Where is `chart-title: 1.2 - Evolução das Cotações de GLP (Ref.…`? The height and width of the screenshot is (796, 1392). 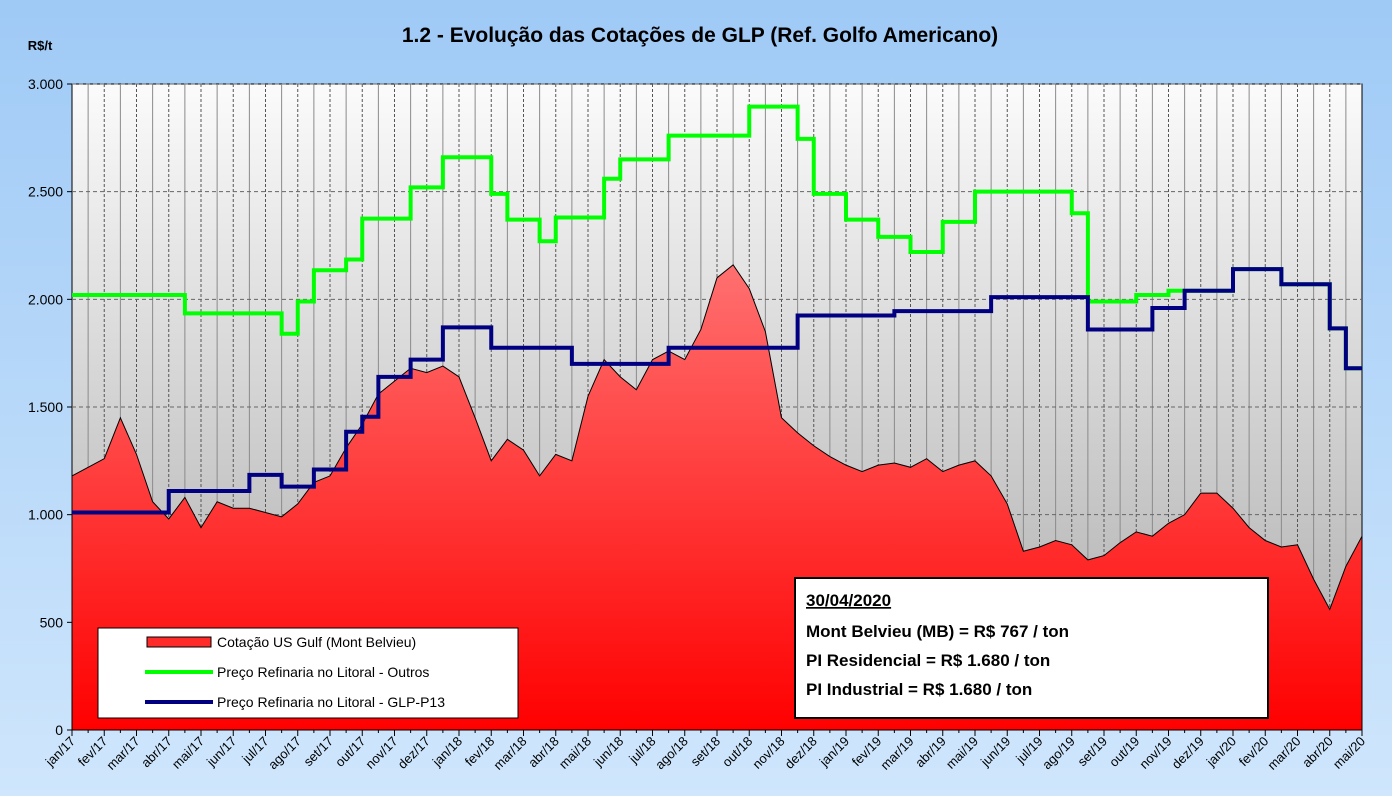
chart-title: 1.2 - Evolução das Cotações de GLP (Ref.… is located at coordinates (700, 35).